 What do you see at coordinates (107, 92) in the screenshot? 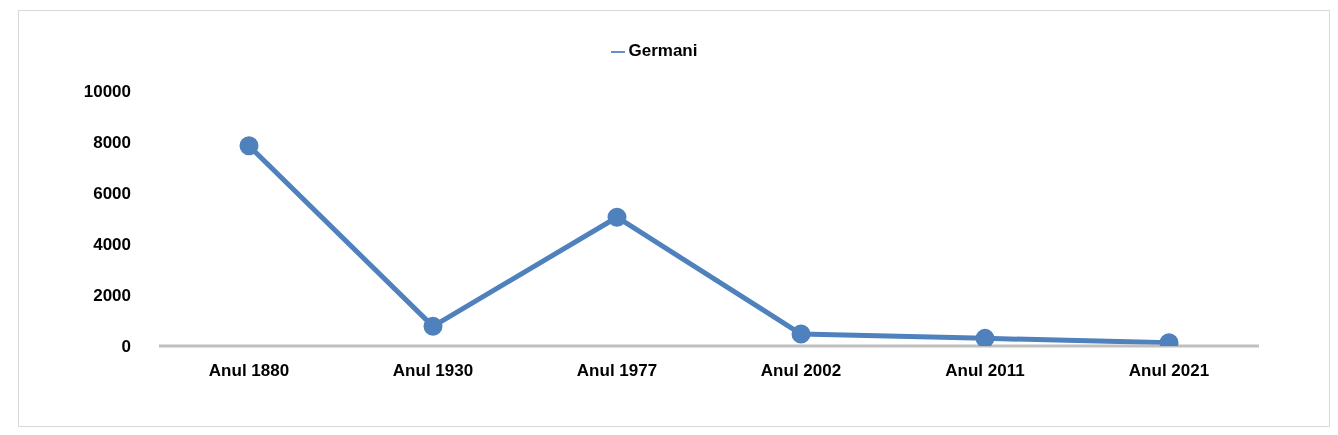
I see `y-tick-label: 10000` at bounding box center [107, 92].